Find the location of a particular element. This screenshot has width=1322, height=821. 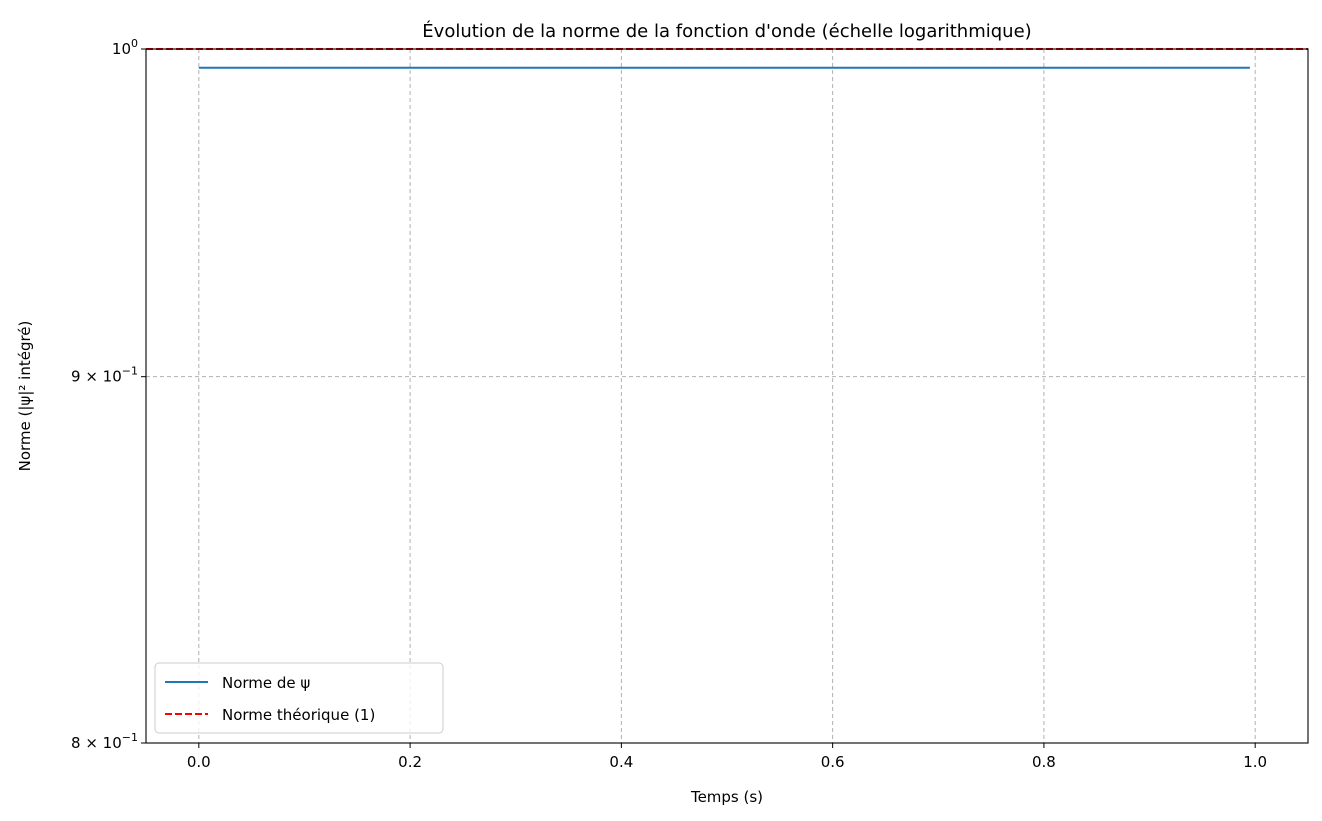

x-tick-label: 0.8 is located at coordinates (1044, 762).